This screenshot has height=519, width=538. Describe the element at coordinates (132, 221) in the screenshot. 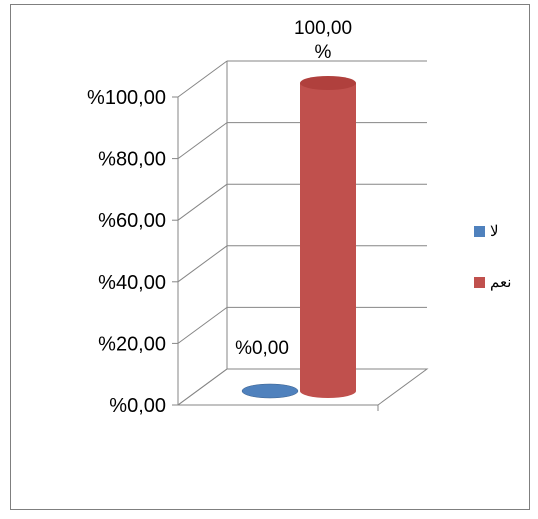

I see `y-tick-label: %60,00` at that location.